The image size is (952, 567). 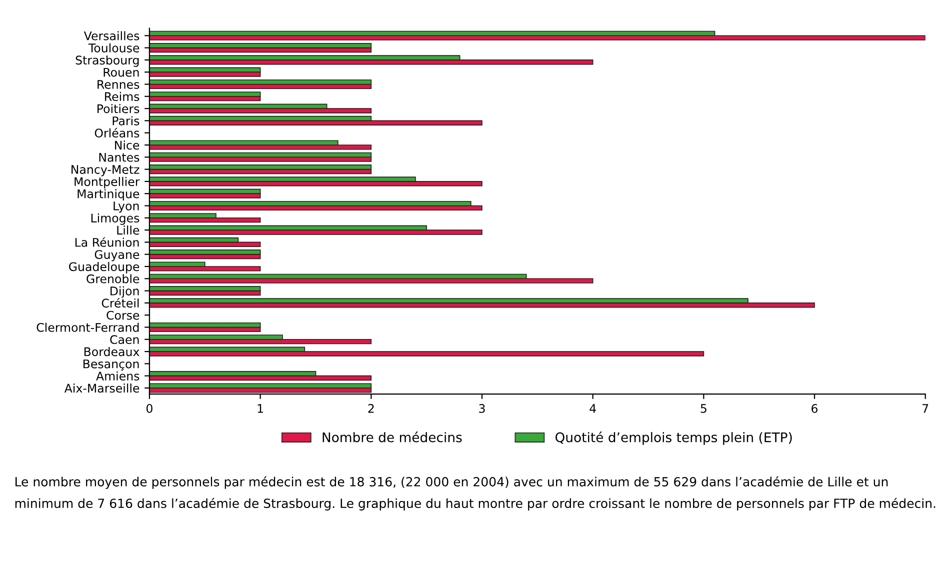 I want to click on y-tick-label: Montpellier, so click(x=107, y=182).